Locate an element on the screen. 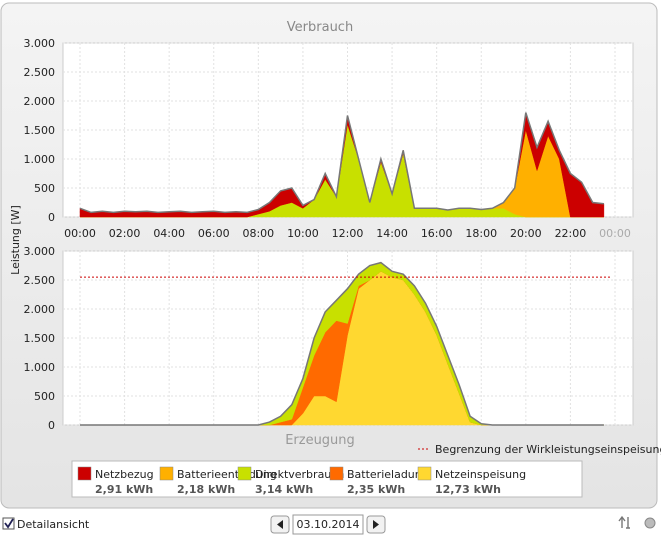  x-tick-label: 22:00 is located at coordinates (571, 233).